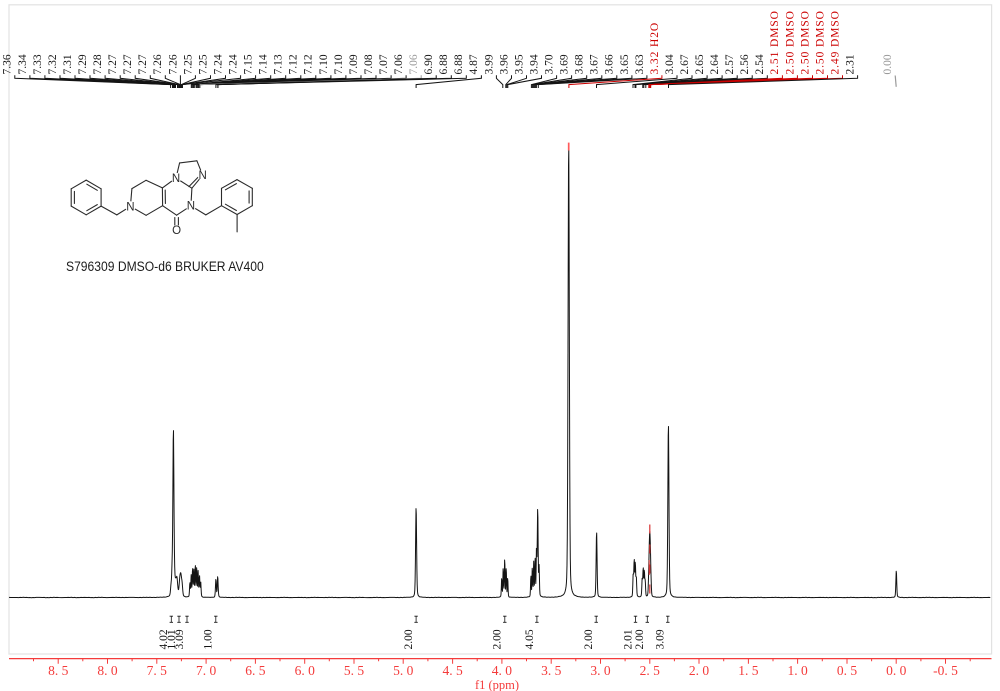 Image resolution: width=1000 pixels, height=691 pixels. Describe the element at coordinates (565, 64) in the screenshot. I see `svg-text: 3.69` at that location.